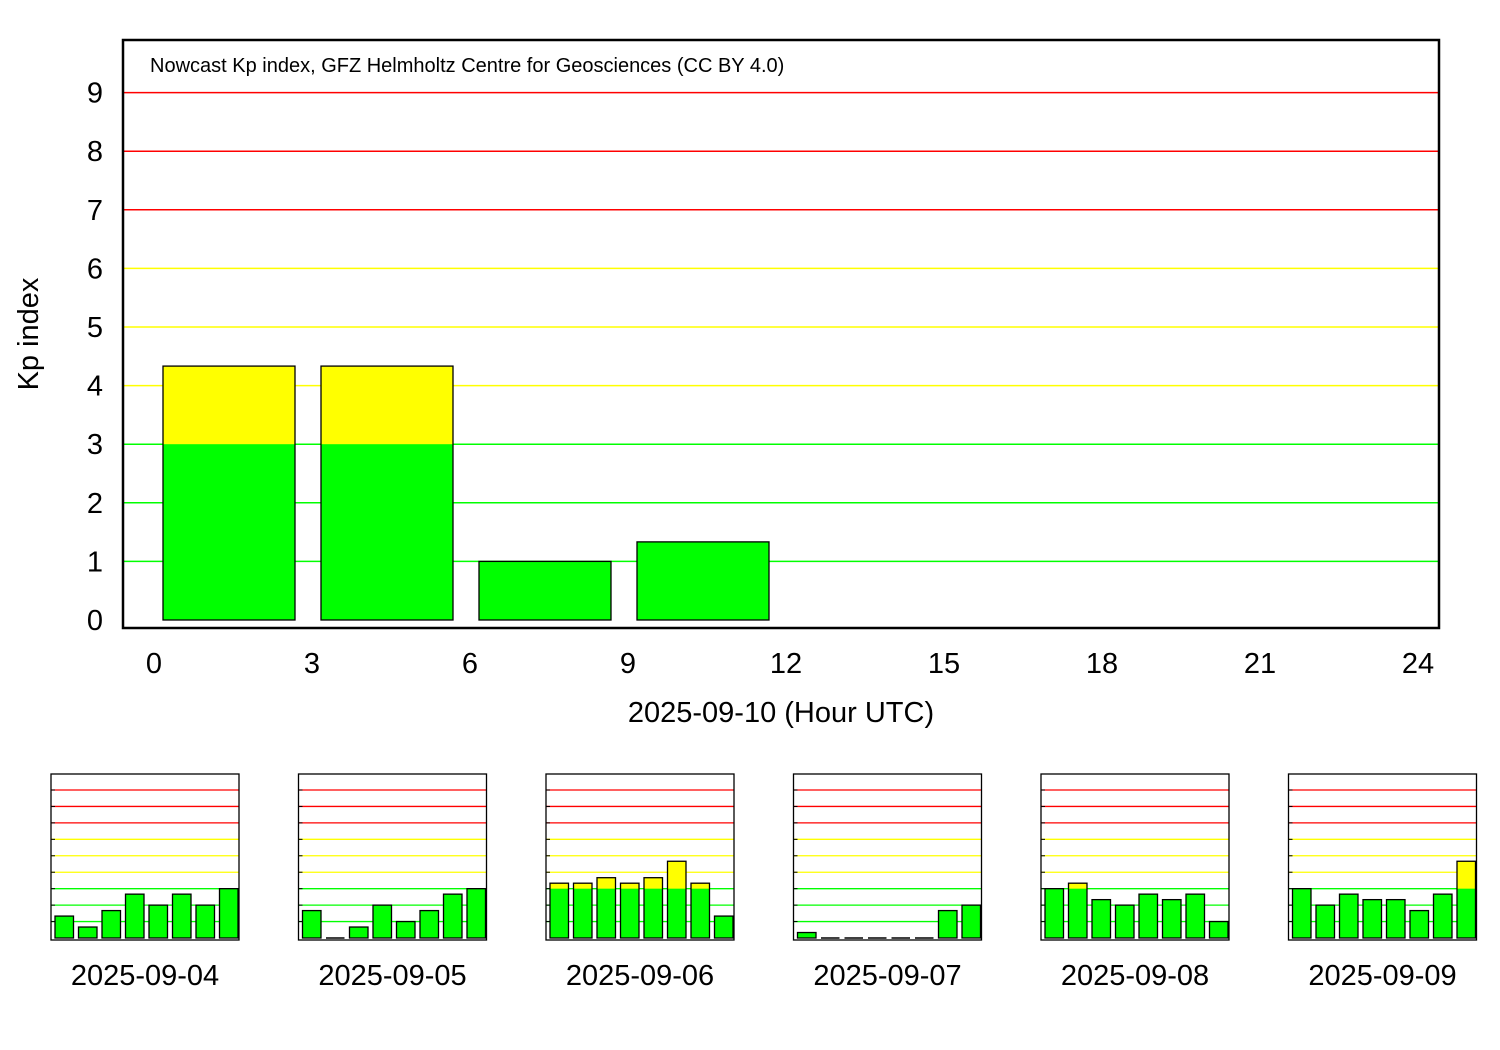 The width and height of the screenshot is (1500, 1050). Describe the element at coordinates (95, 269) in the screenshot. I see `y-tick-label: 6` at that location.